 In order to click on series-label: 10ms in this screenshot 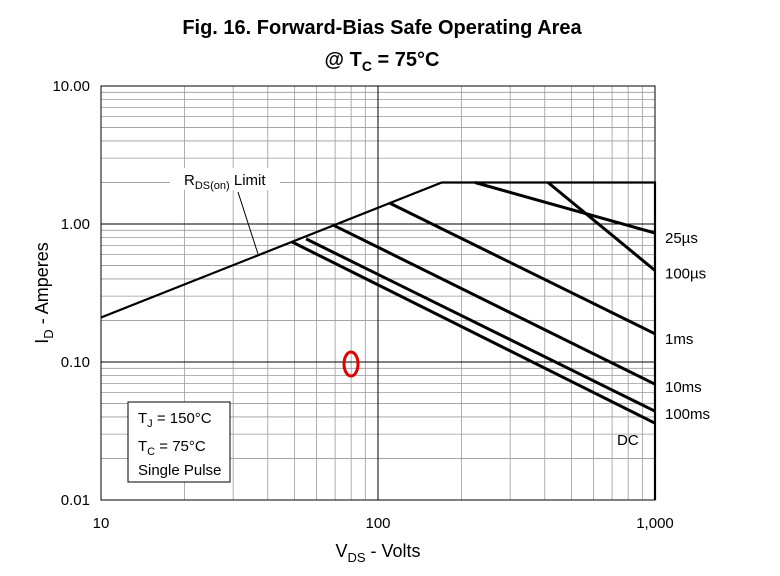, I will do `click(683, 387)`.